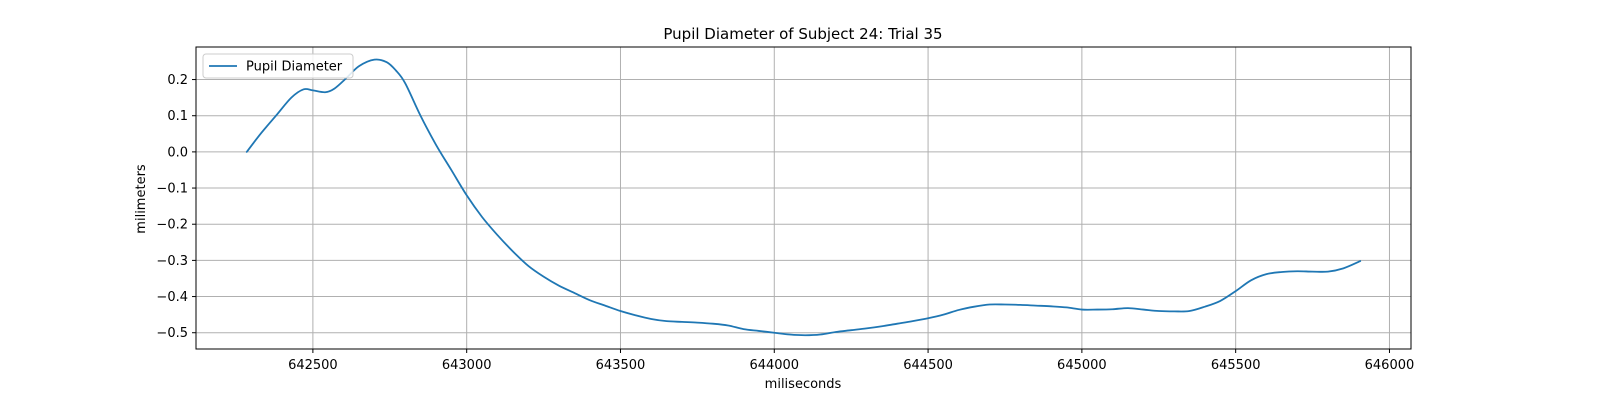 The width and height of the screenshot is (1600, 400). I want to click on legend: Pupil Diameter, so click(278, 66).